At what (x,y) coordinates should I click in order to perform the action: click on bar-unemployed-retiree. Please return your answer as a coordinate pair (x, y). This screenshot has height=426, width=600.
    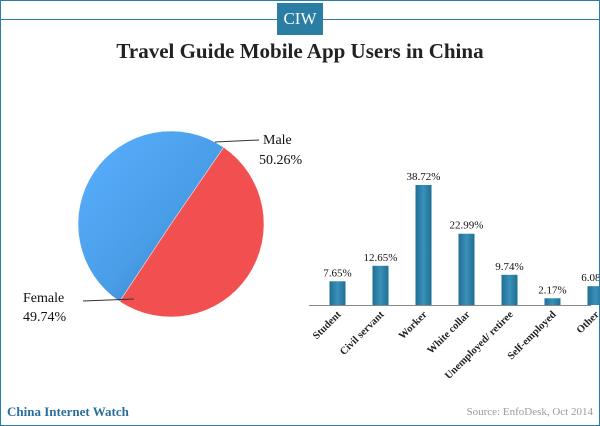
    Looking at the image, I should click on (509, 289).